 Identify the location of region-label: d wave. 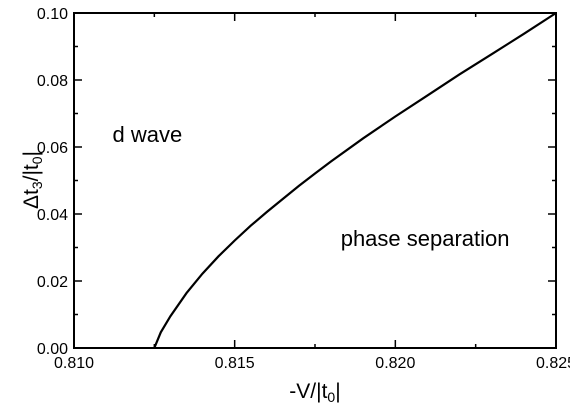
(148, 134).